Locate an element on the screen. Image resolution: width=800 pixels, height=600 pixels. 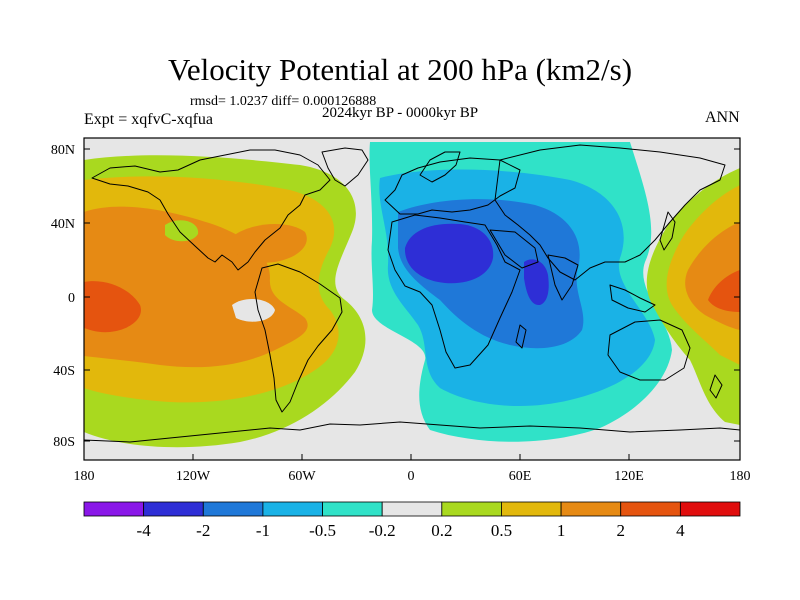
season-label: ANN is located at coordinates (722, 117).